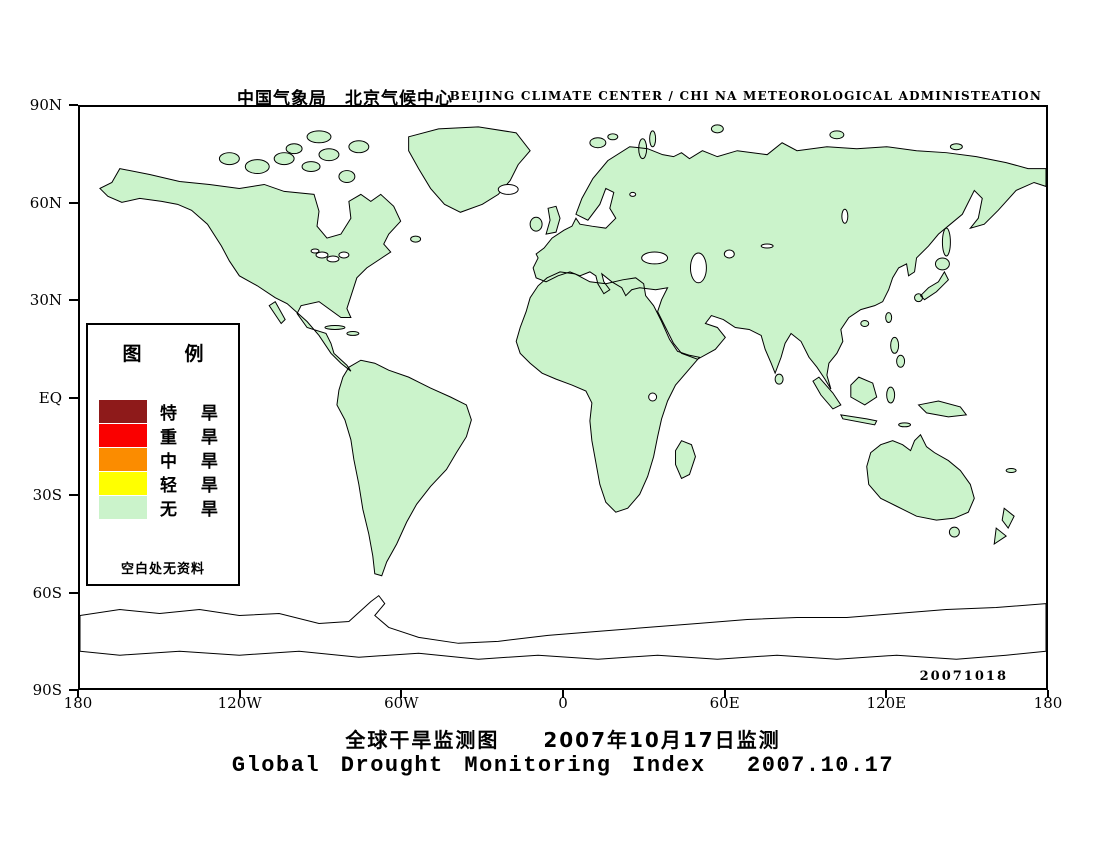  What do you see at coordinates (401, 703) in the screenshot?
I see `lon-label: 60W` at bounding box center [401, 703].